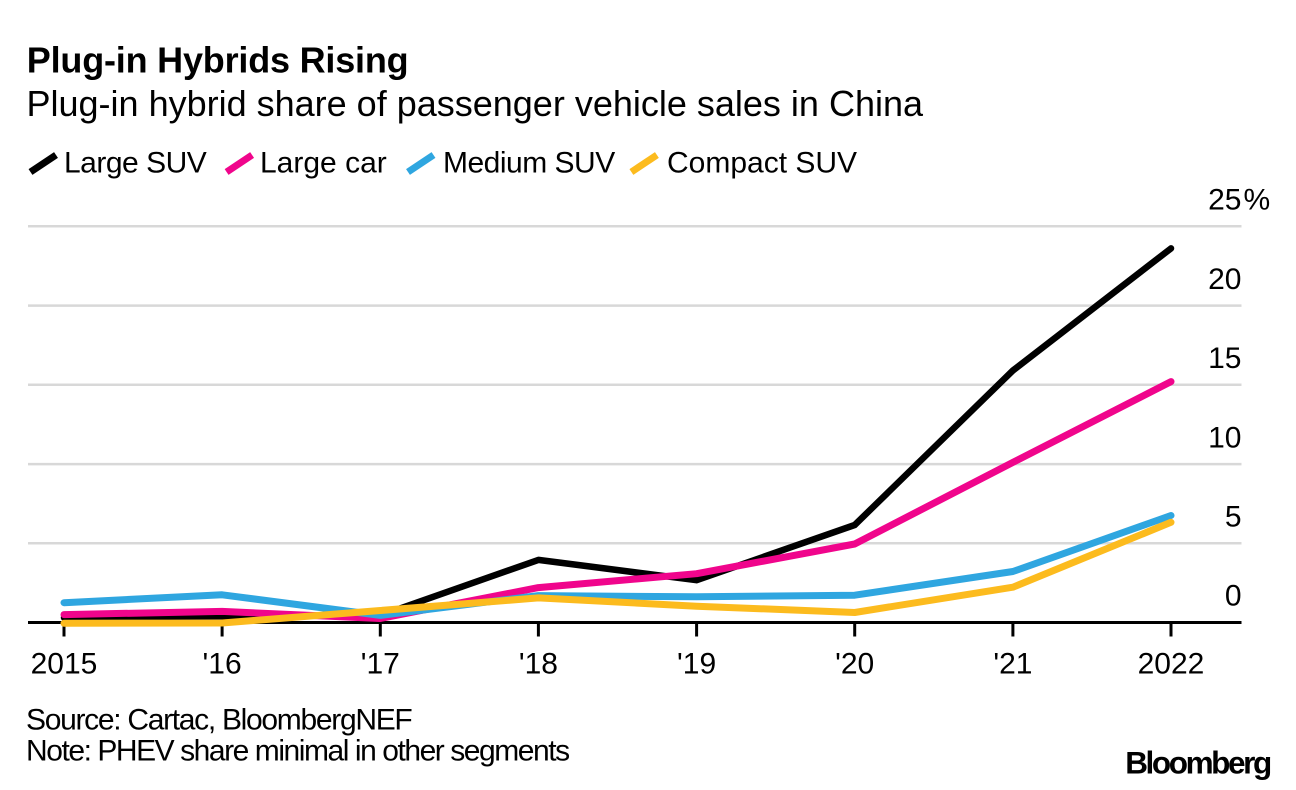 Image resolution: width=1296 pixels, height=790 pixels. What do you see at coordinates (1198, 762) in the screenshot?
I see `svg-text: Bloomberg` at bounding box center [1198, 762].